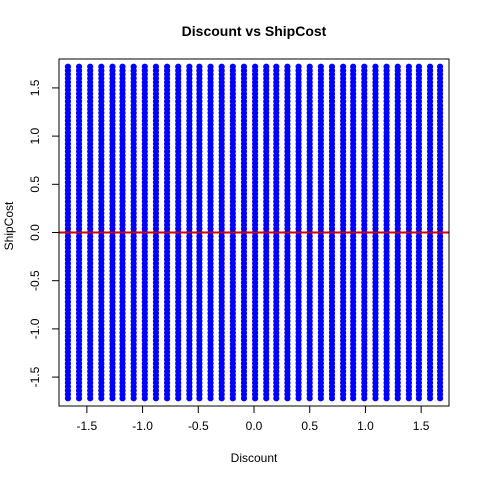 The width and height of the screenshot is (480, 480). What do you see at coordinates (421, 426) in the screenshot?
I see `x-tick-label: 1.5` at bounding box center [421, 426].